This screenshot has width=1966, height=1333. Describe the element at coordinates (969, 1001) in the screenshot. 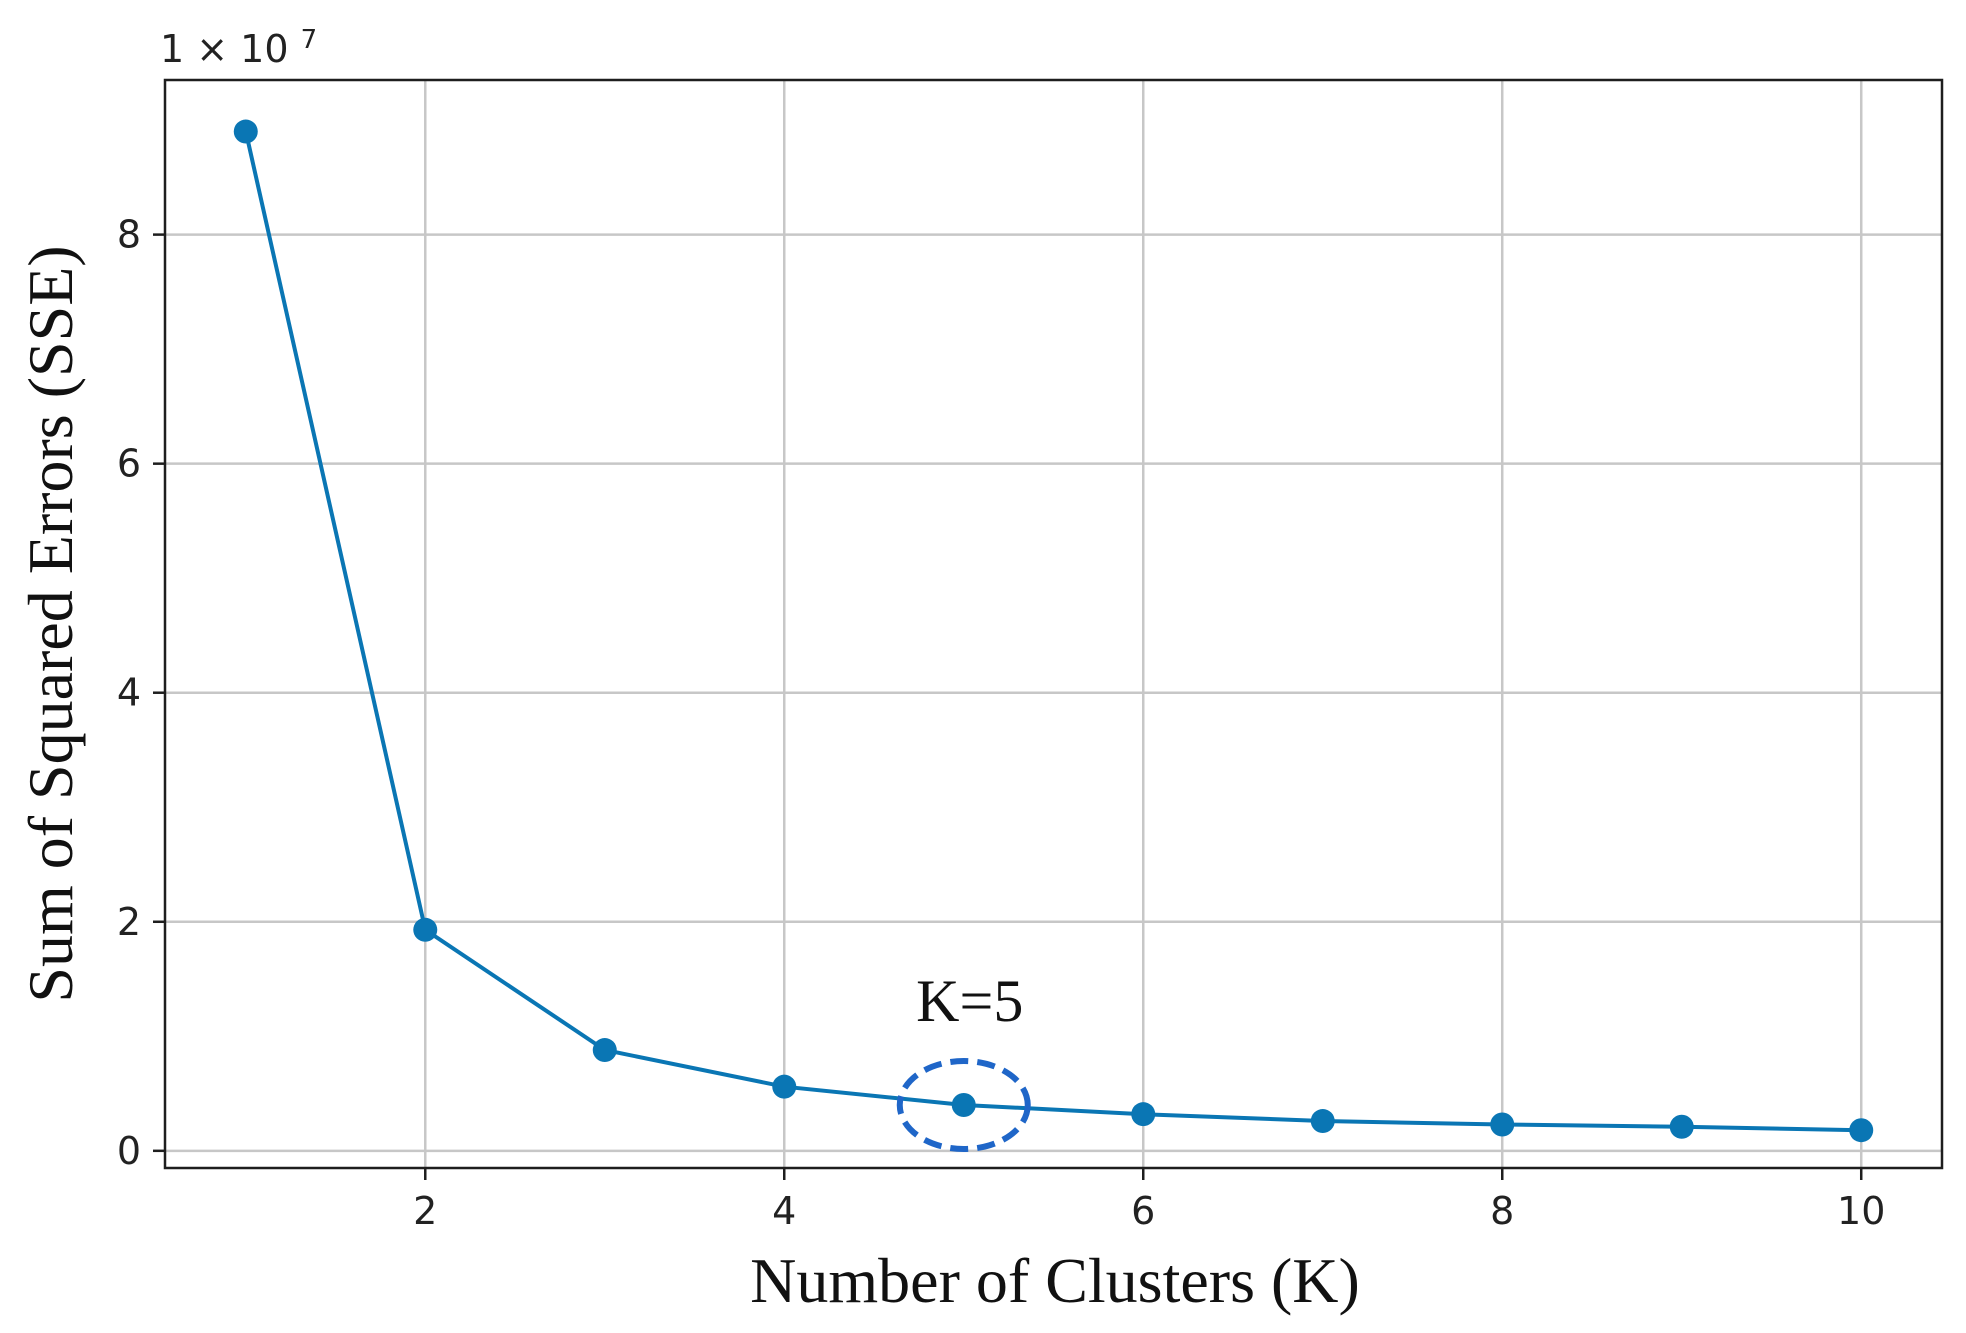

I see `k5-annotation-label: K=5` at that location.